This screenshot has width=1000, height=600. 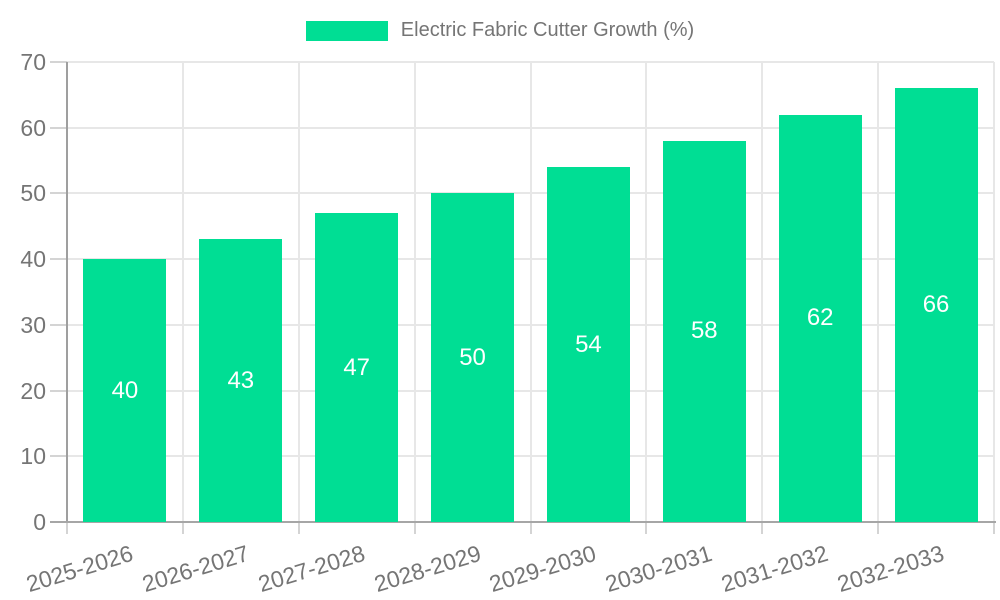 What do you see at coordinates (890, 568) in the screenshot?
I see `x-axis-category-label: 2032-2033` at bounding box center [890, 568].